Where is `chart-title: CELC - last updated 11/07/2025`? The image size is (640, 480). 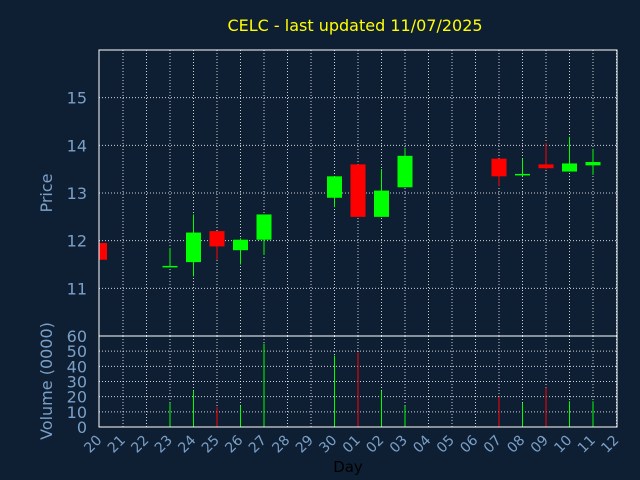
chart-title: CELC - last updated 11/07/2025 is located at coordinates (354, 25).